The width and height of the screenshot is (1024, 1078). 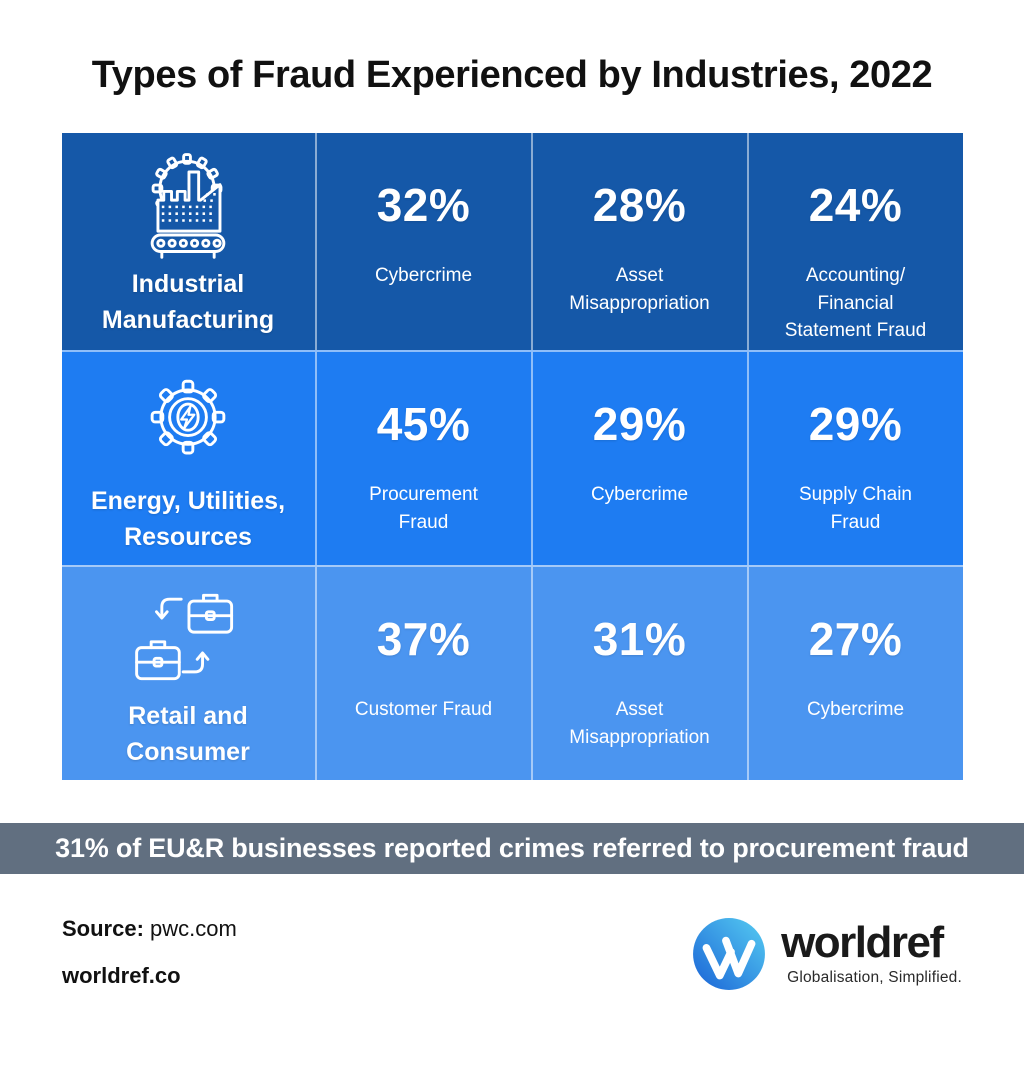 What do you see at coordinates (638, 457) in the screenshot?
I see `stat-cell: 29% Cybercrime` at bounding box center [638, 457].